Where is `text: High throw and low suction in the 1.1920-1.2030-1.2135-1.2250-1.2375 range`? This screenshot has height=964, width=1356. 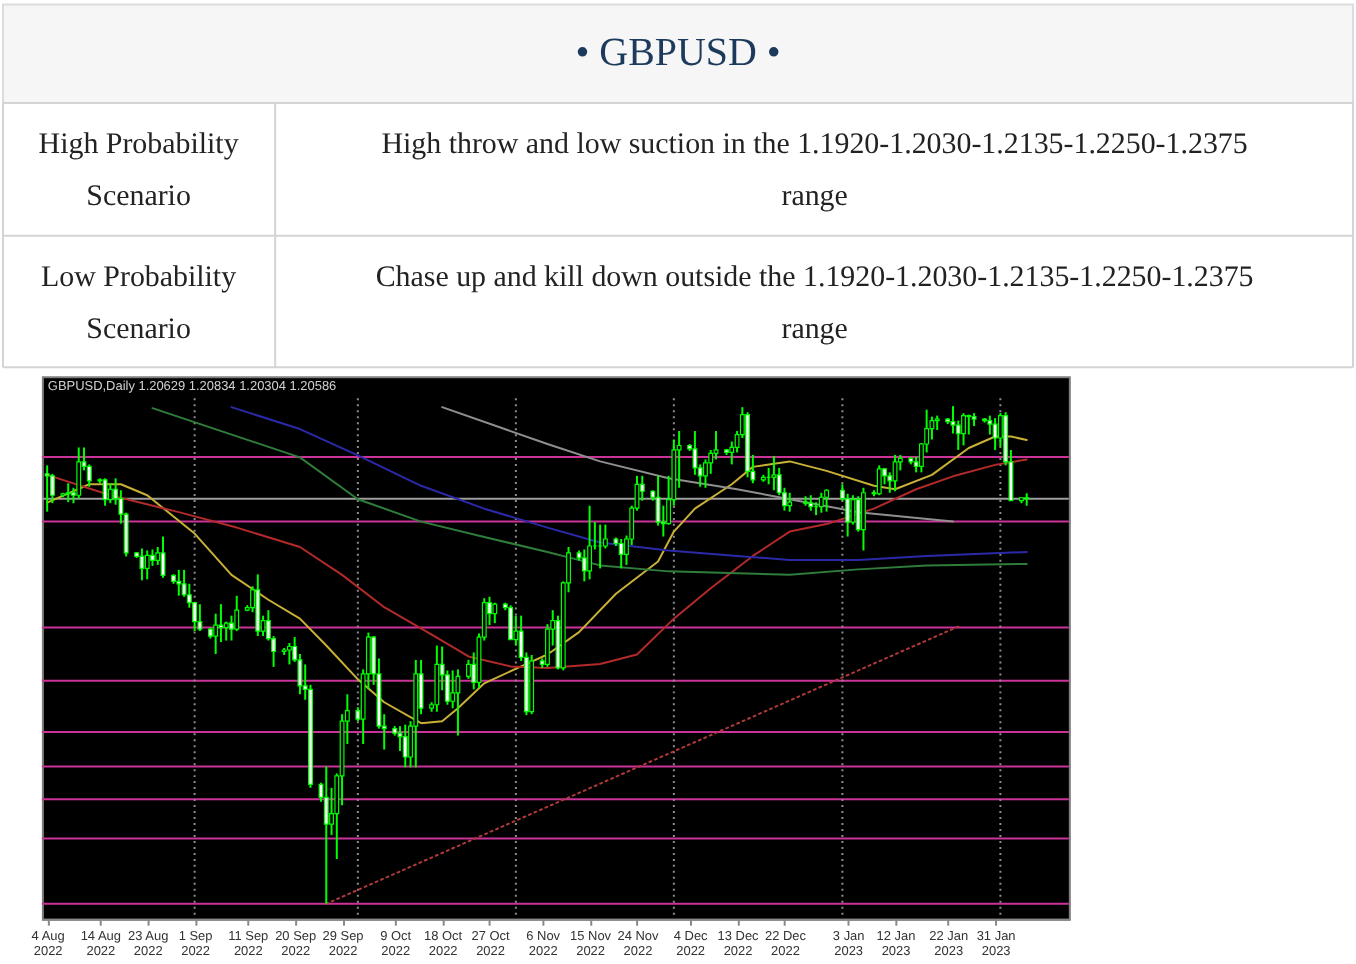
text: High throw and low suction in the 1.1920-1.2030-1.2135-1.2250-1.2375 range is located at coordinates (814, 171).